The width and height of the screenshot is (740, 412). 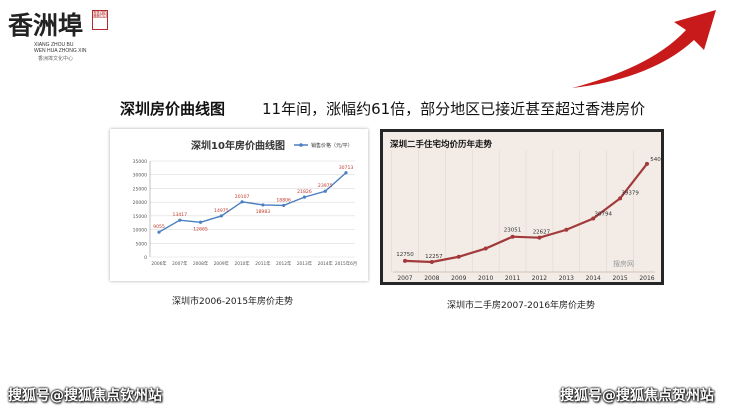 I want to click on right-x-tick-label: 2016, so click(x=646, y=278).